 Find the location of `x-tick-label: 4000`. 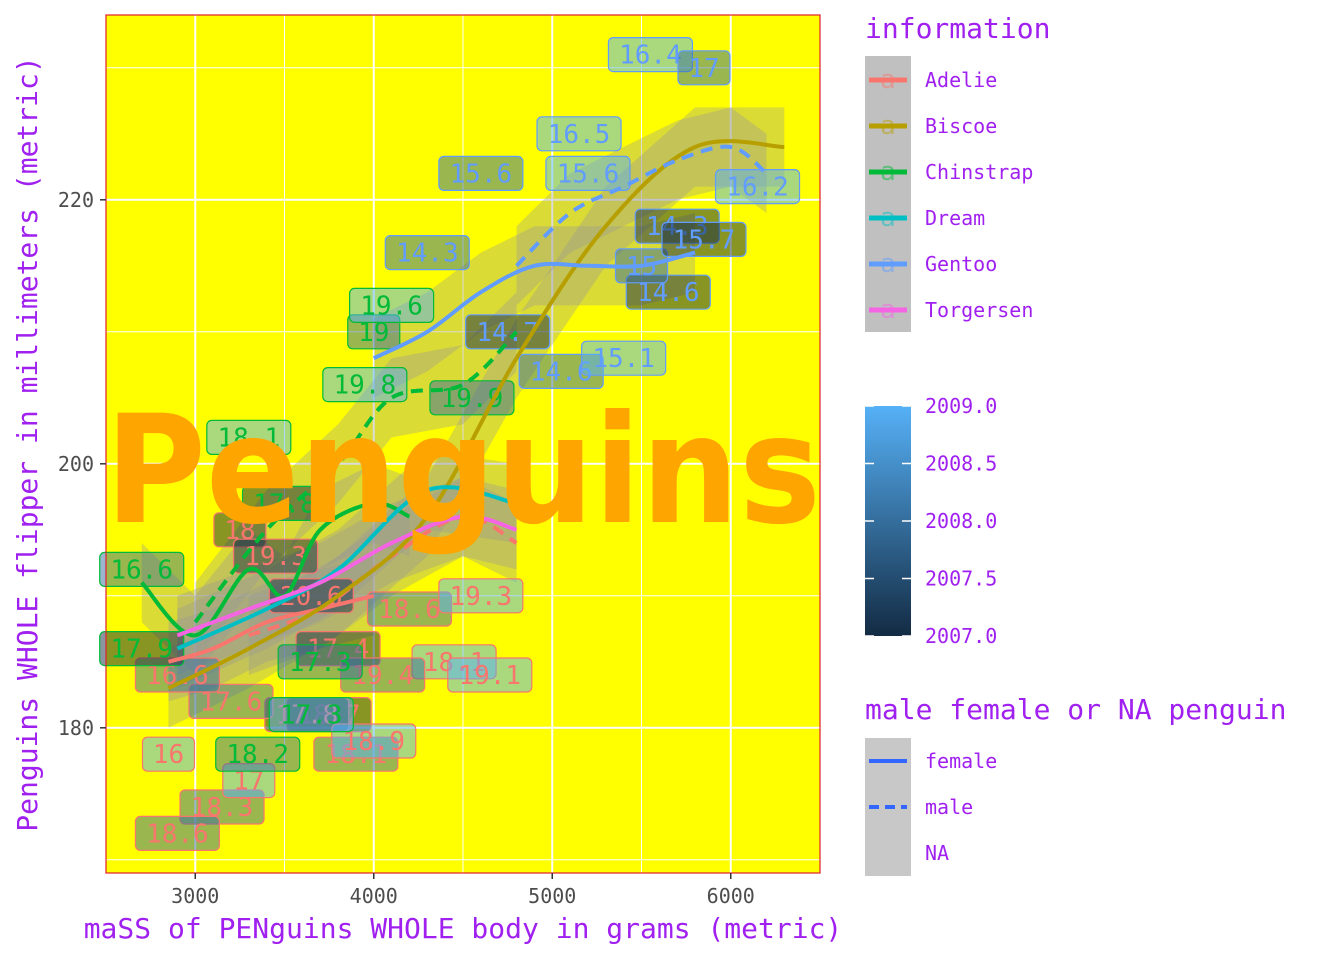

x-tick-label: 4000 is located at coordinates (374, 896).